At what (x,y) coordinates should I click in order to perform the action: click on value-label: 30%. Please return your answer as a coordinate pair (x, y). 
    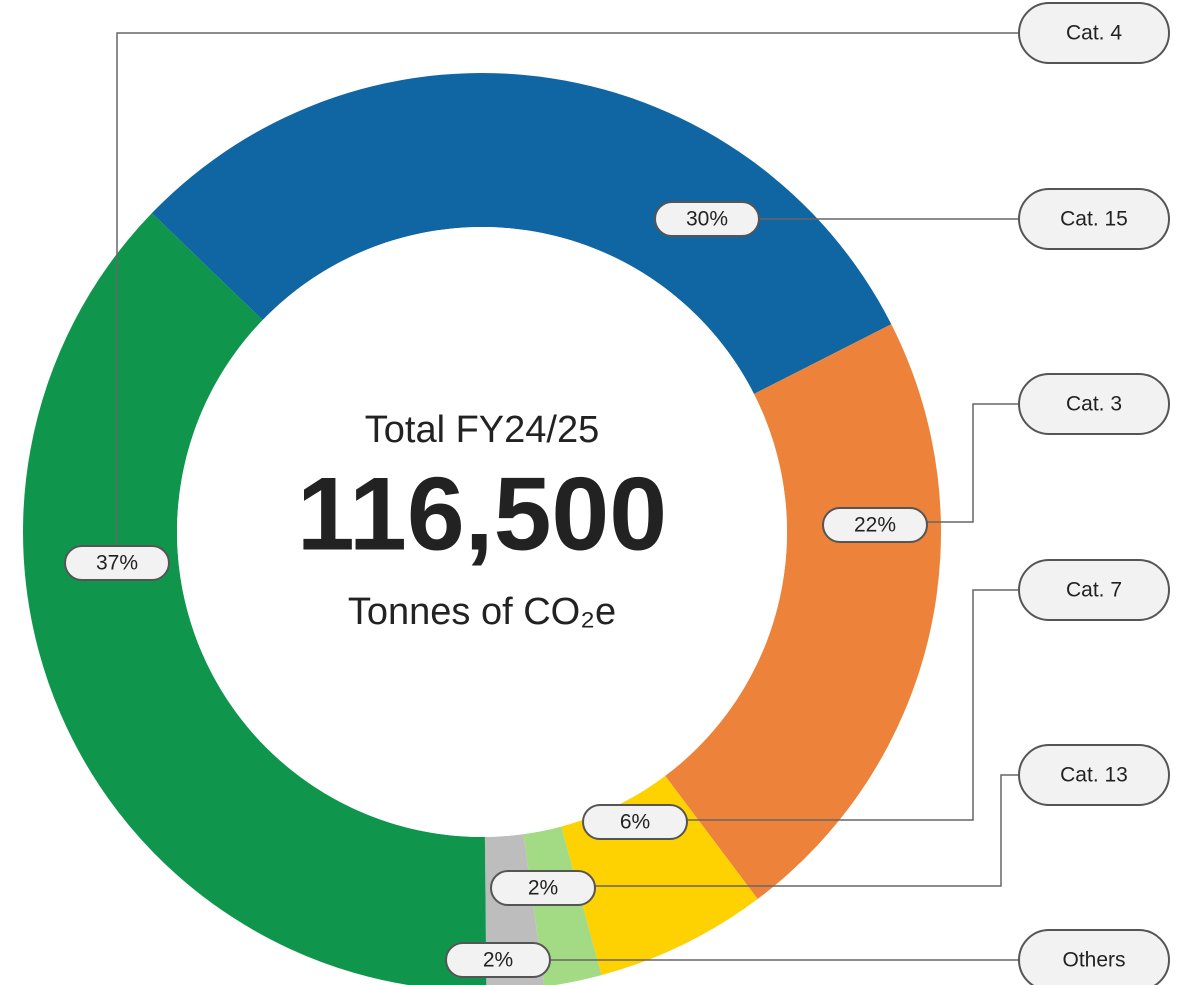
    Looking at the image, I should click on (707, 219).